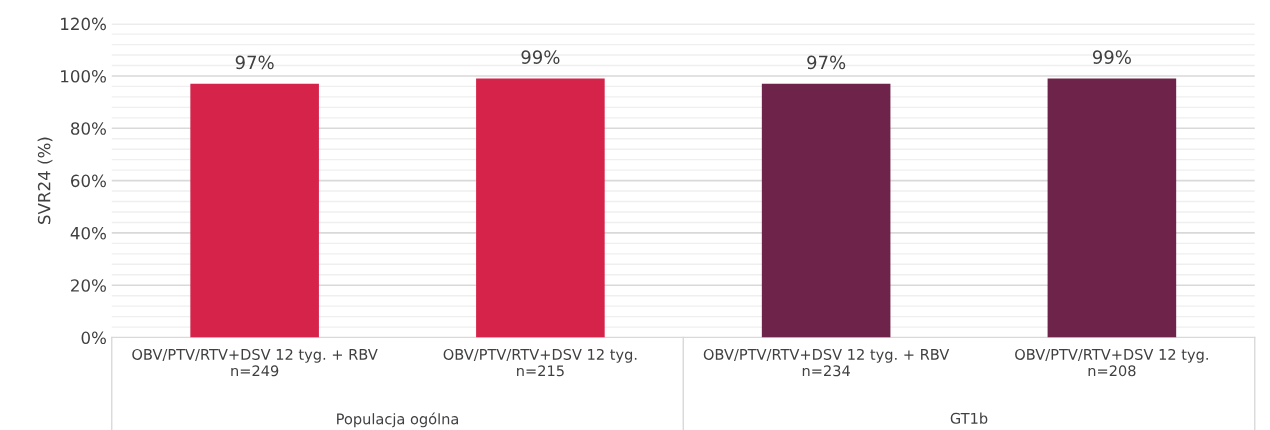 This screenshot has height=430, width=1270. I want to click on x-tick-label: OBV/PTV/RTV+DSV 12 tyg. + RBV n=234, so click(826, 362).